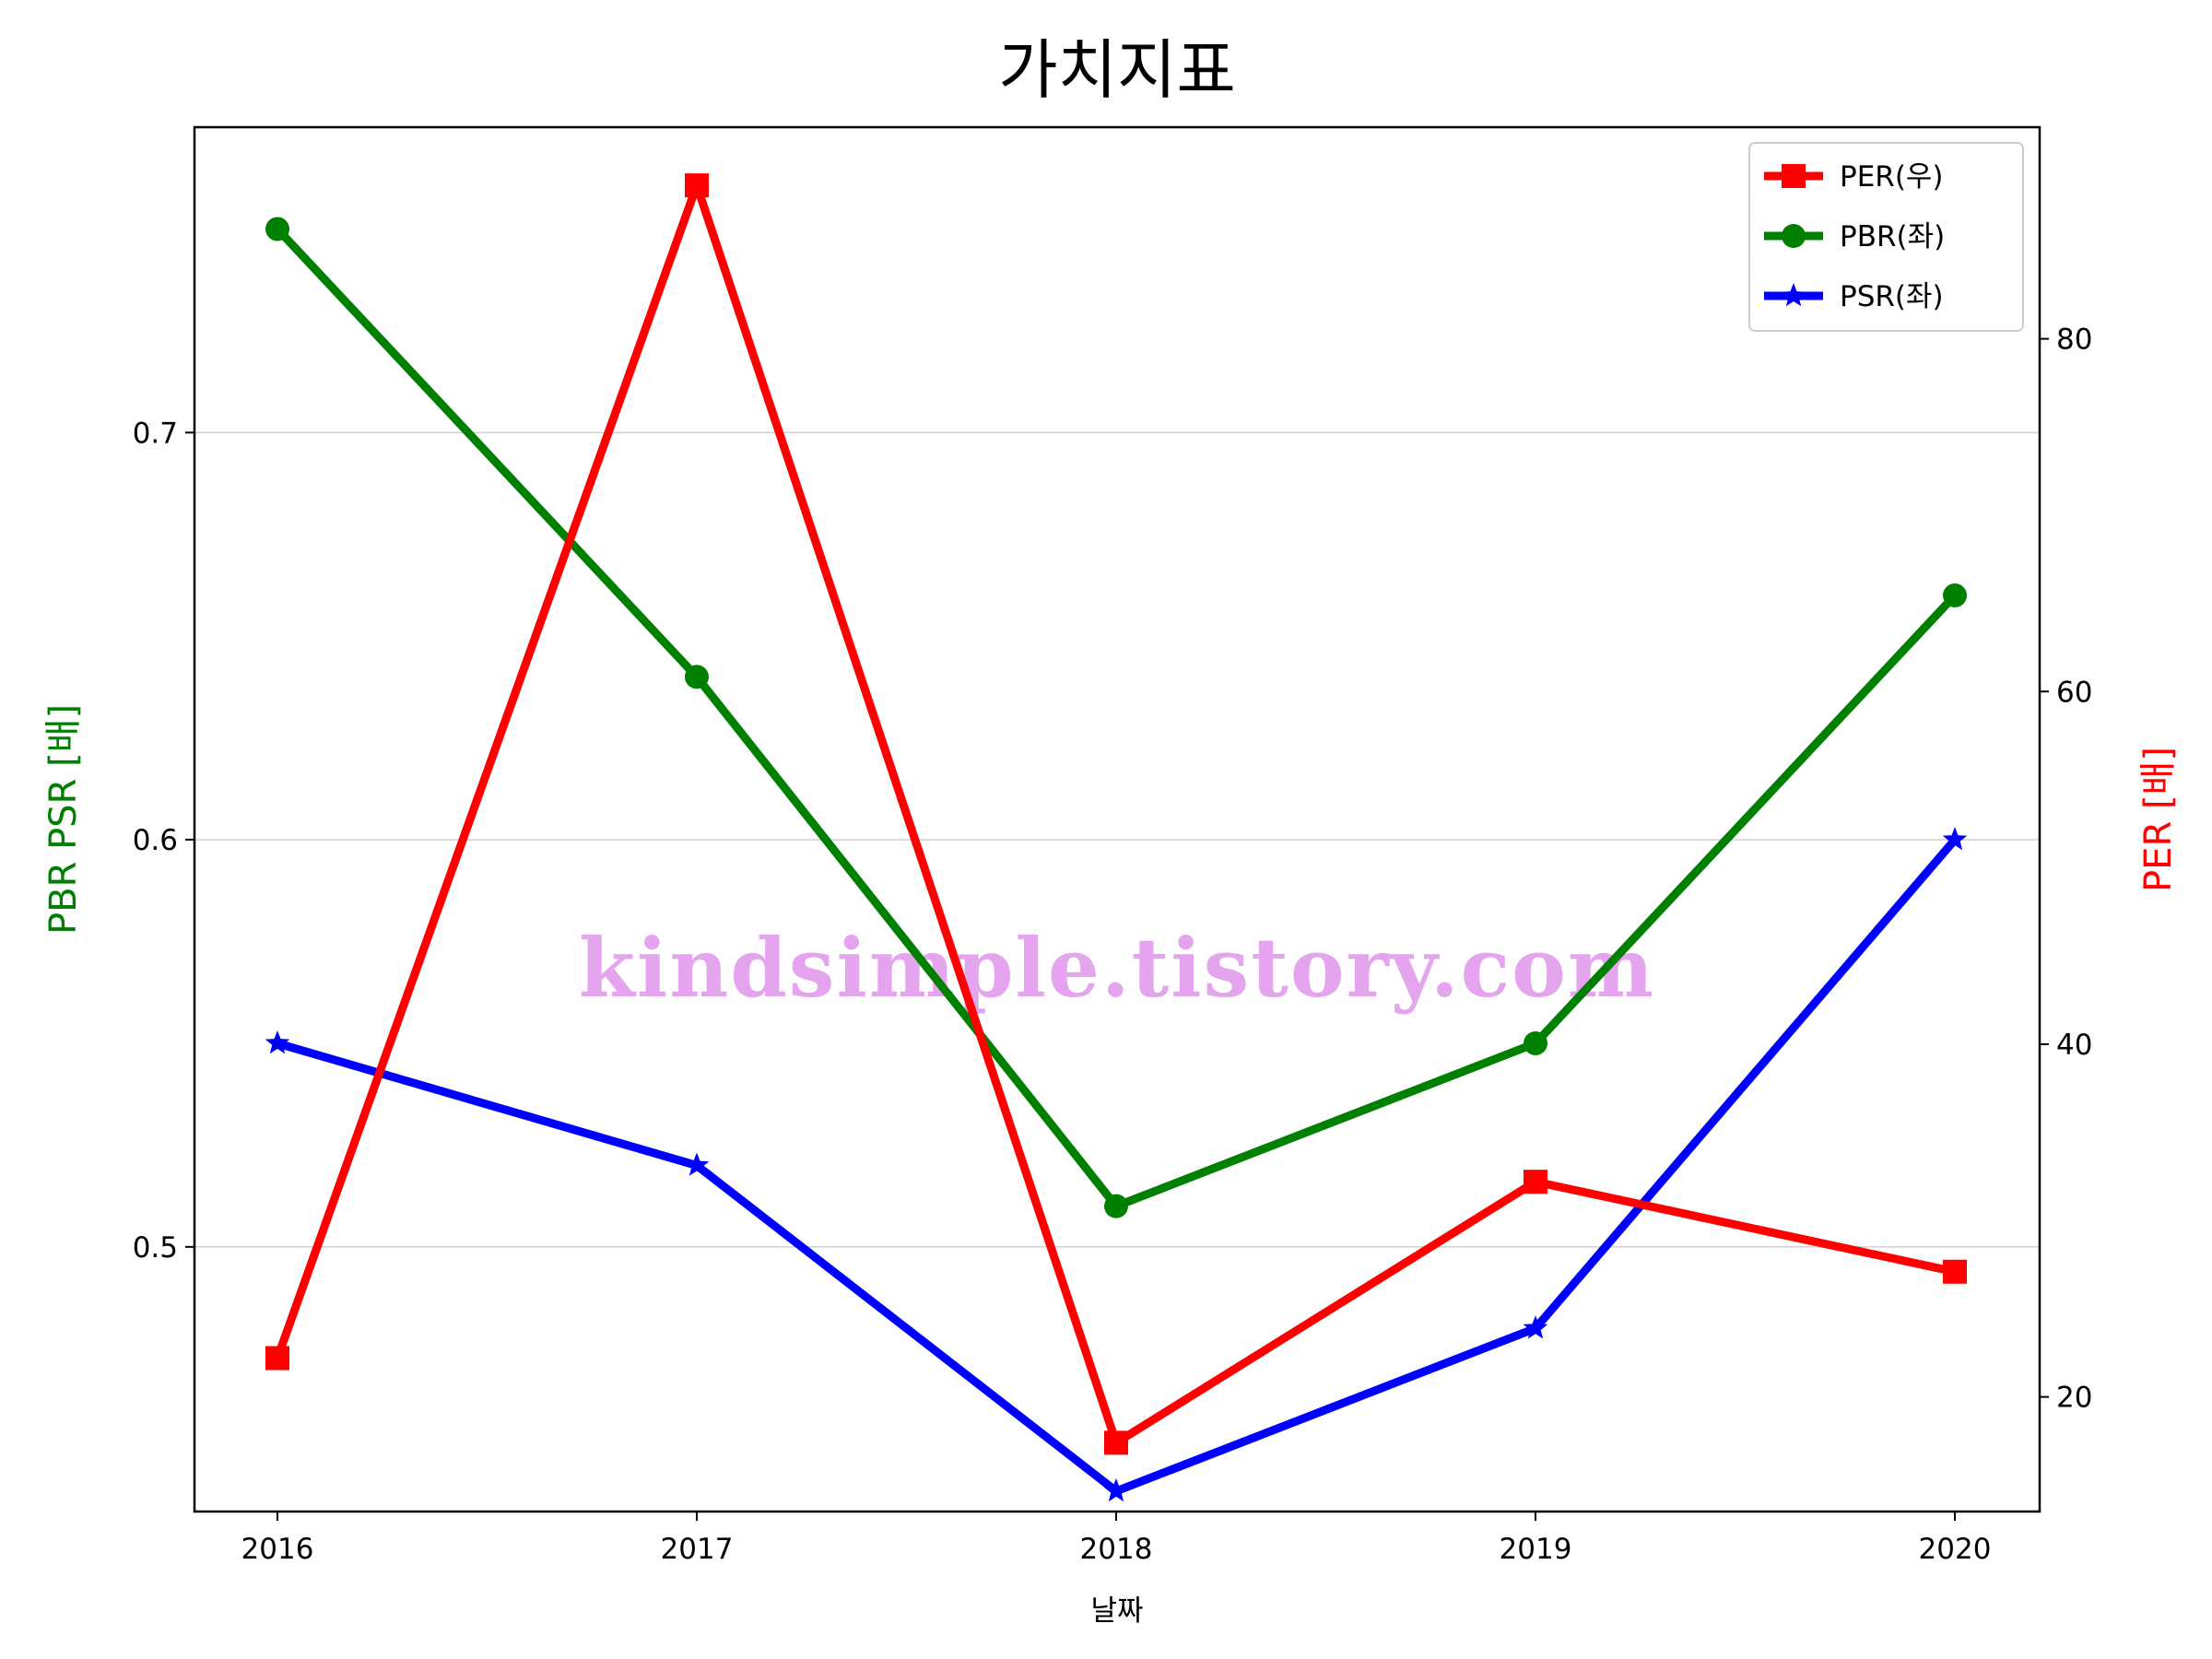 The height and width of the screenshot is (1659, 2212). I want to click on x-tick-label: 2018, so click(1116, 1549).